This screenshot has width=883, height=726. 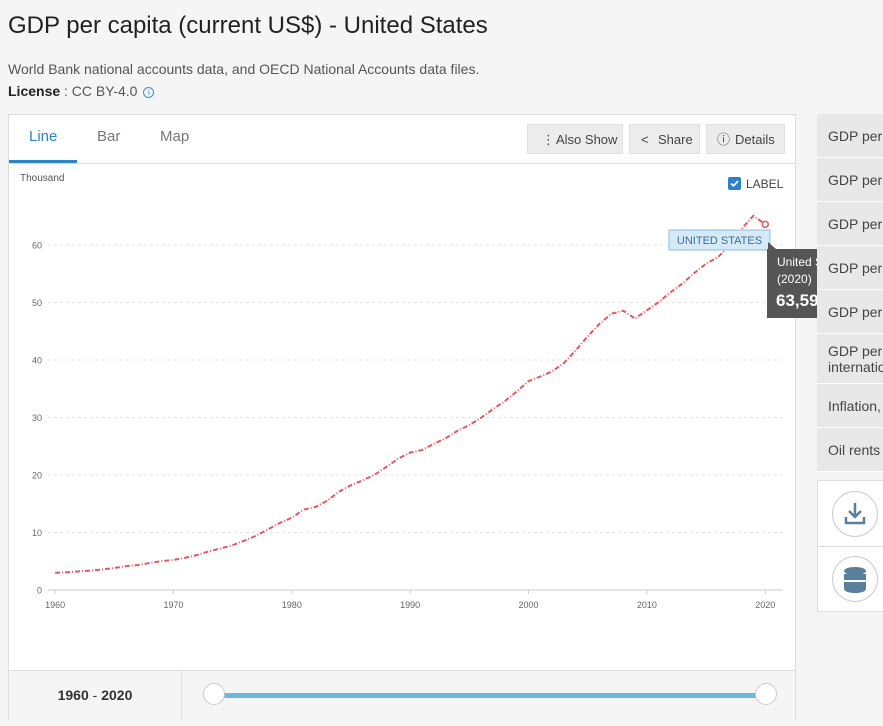 I want to click on download-button, so click(x=855, y=514).